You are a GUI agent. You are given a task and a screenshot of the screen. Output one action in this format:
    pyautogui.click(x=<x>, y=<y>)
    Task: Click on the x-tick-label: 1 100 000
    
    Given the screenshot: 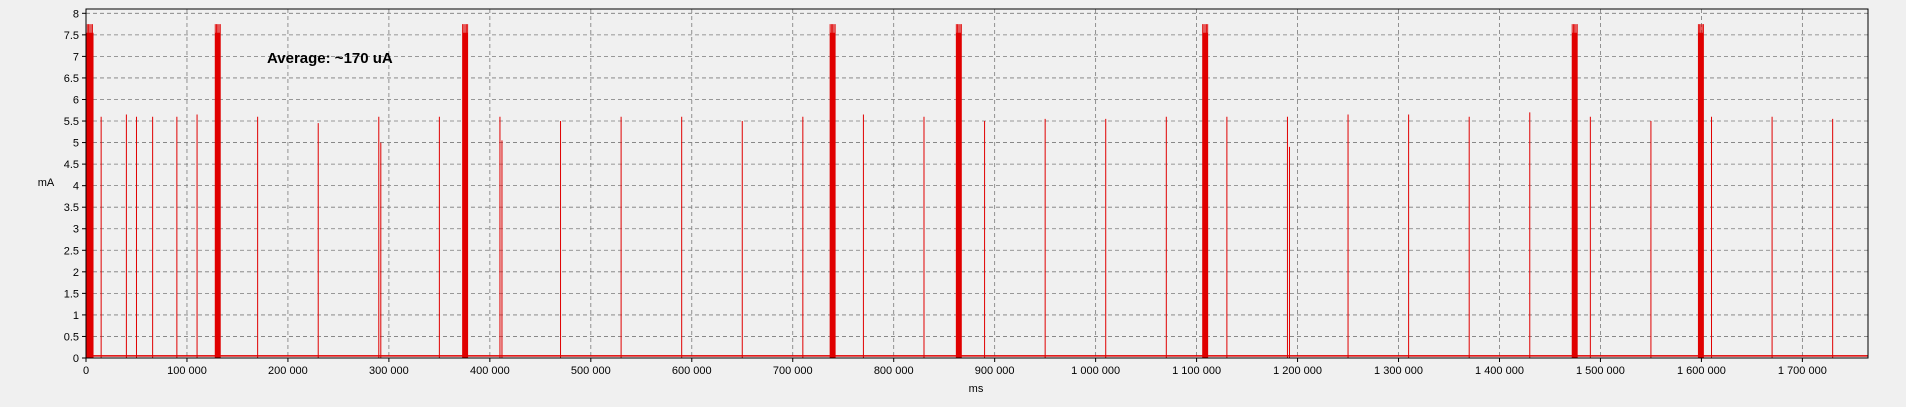 What is the action you would take?
    pyautogui.click(x=1196, y=371)
    